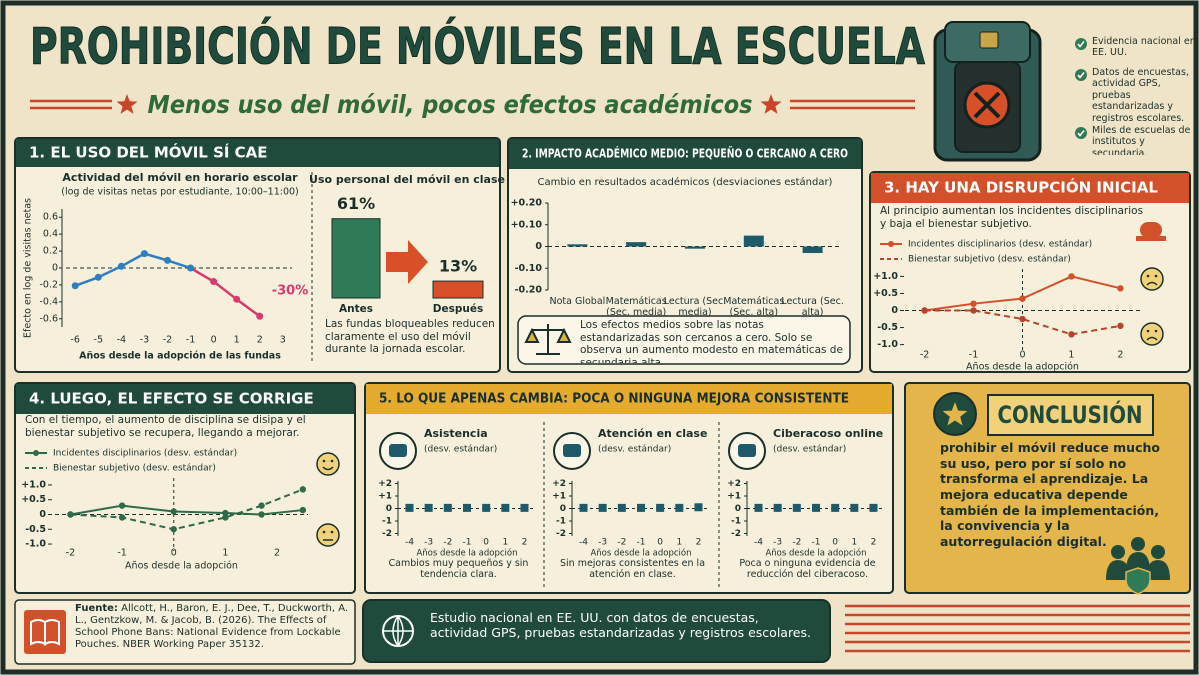  I want to click on category-label-box: Lectura (Sec. media), so click(695, 307).